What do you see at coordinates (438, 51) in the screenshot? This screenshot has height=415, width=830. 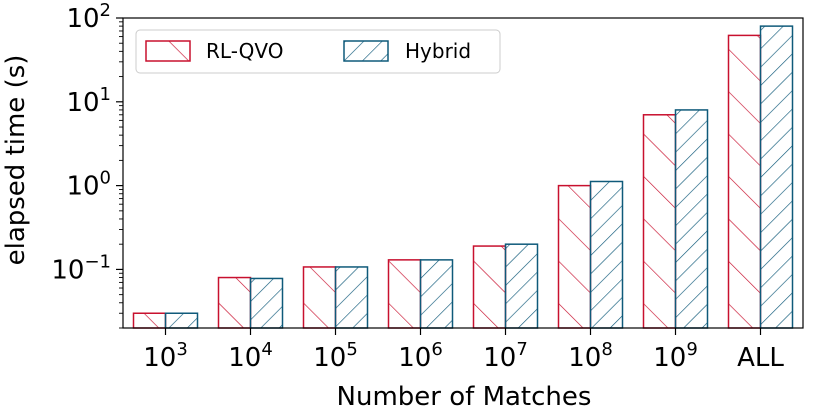 I see `legend-label-hybrid: Hybrid` at bounding box center [438, 51].